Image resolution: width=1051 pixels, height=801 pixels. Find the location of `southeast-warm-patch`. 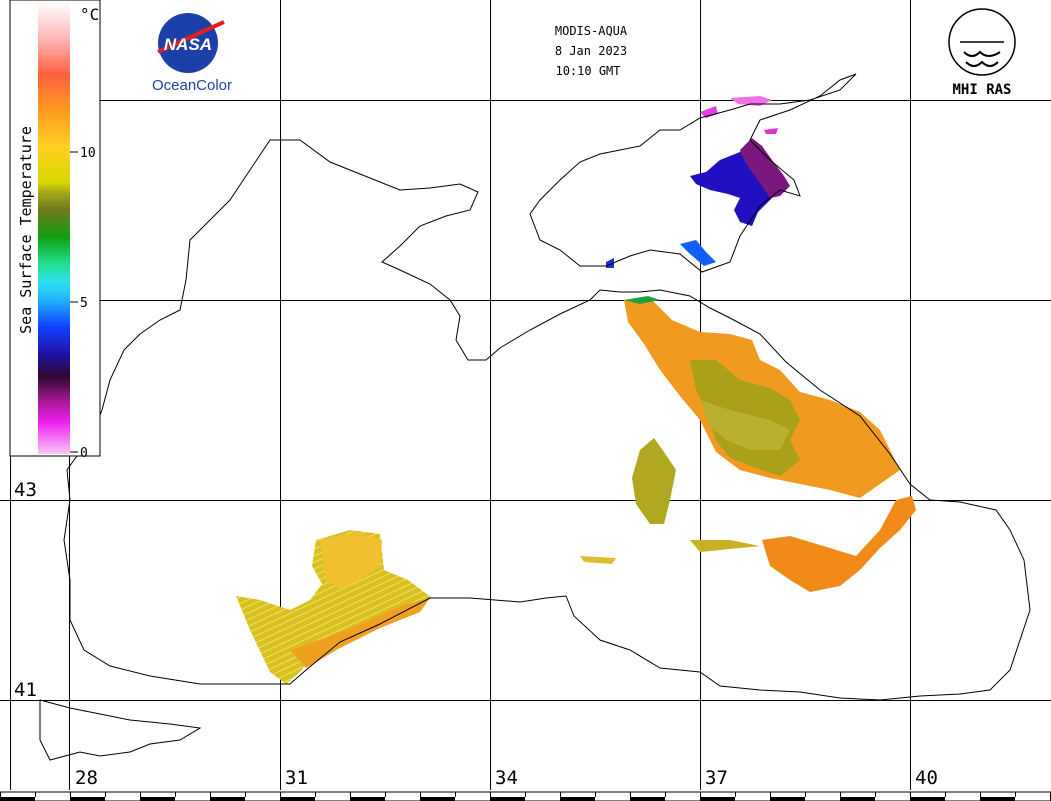

southeast-warm-patch is located at coordinates (839, 544).